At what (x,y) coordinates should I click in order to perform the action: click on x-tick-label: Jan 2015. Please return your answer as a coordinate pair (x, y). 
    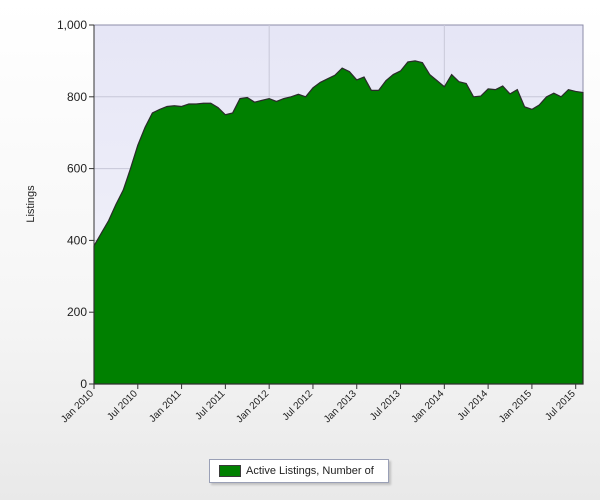
    Looking at the image, I should click on (515, 406).